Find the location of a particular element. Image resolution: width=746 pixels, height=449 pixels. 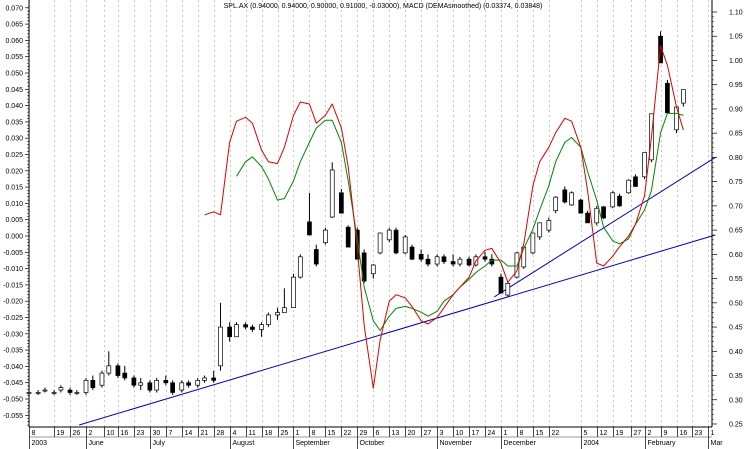

month-label: August is located at coordinates (244, 443).